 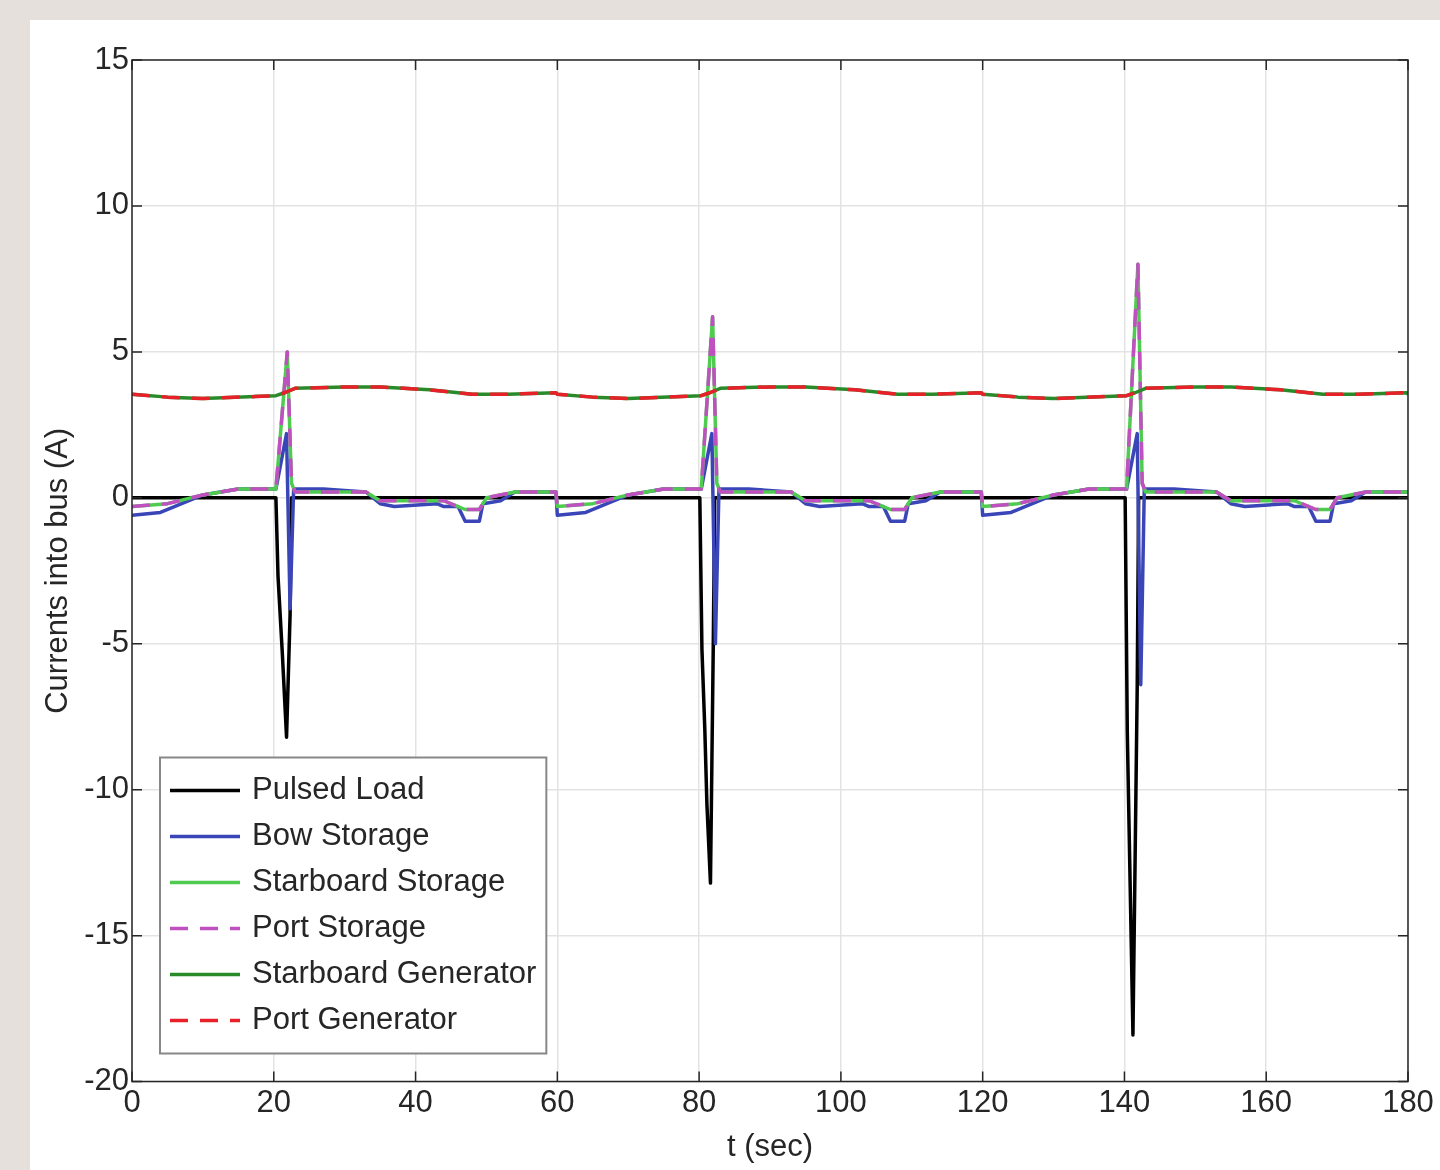 What do you see at coordinates (415, 1101) in the screenshot?
I see `x-tick-label: 40` at bounding box center [415, 1101].